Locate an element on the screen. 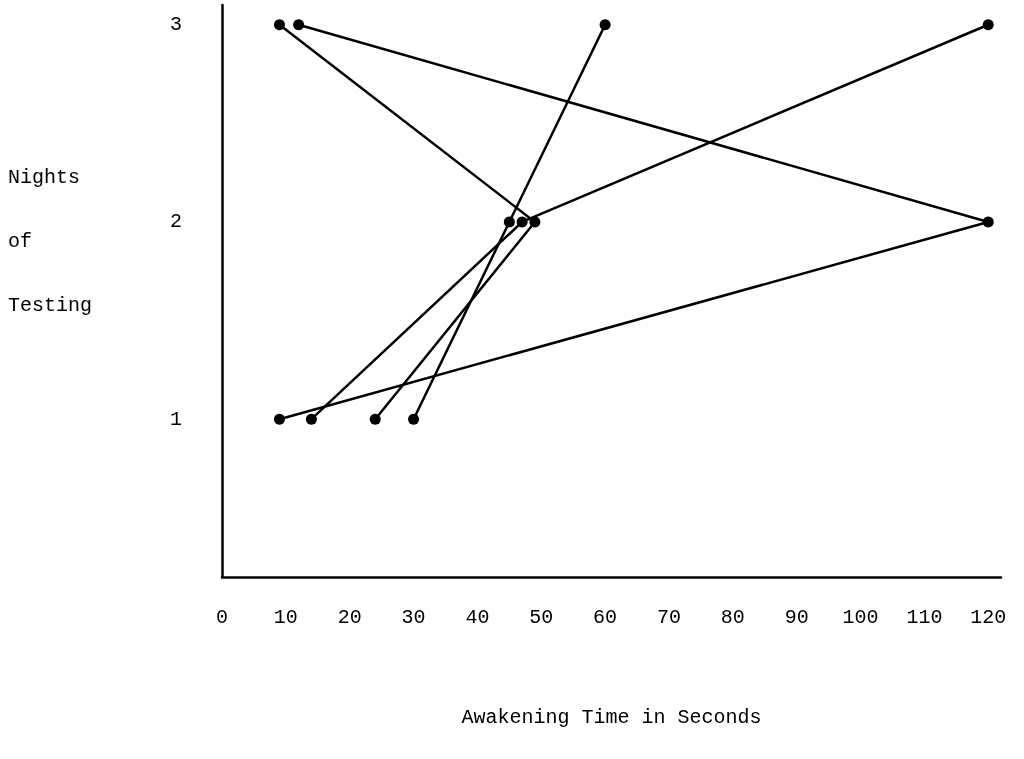 The image size is (1024, 759). x-tick-label: 90 is located at coordinates (796, 617).